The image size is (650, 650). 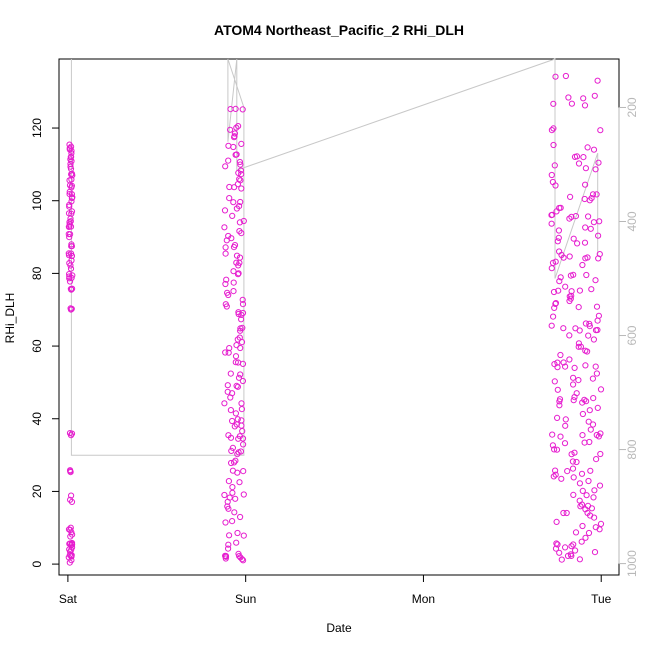 I want to click on x-tick-label: Sun, so click(x=245, y=599).